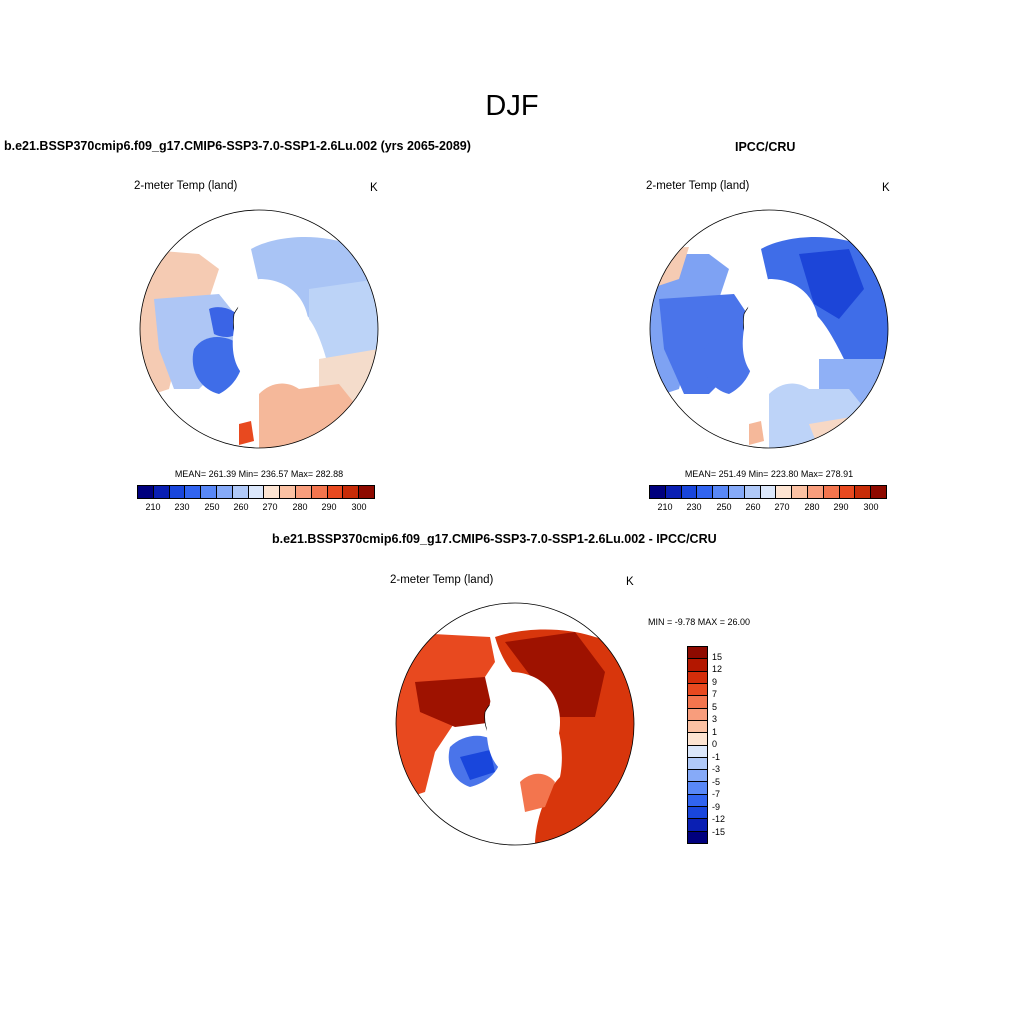  Describe the element at coordinates (812, 507) in the screenshot. I see `obs-tick: 280` at that location.